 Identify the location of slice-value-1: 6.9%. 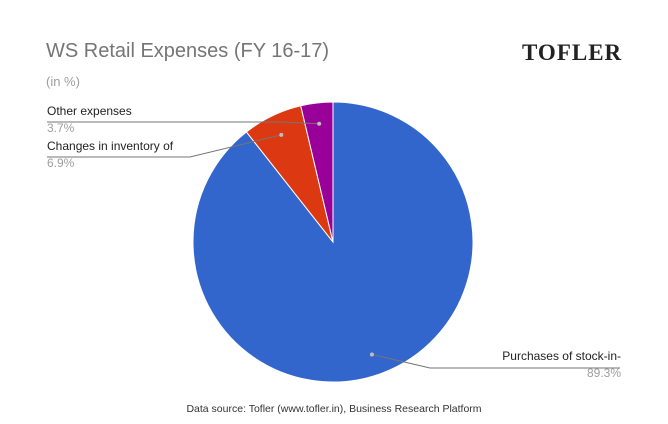
(61, 163).